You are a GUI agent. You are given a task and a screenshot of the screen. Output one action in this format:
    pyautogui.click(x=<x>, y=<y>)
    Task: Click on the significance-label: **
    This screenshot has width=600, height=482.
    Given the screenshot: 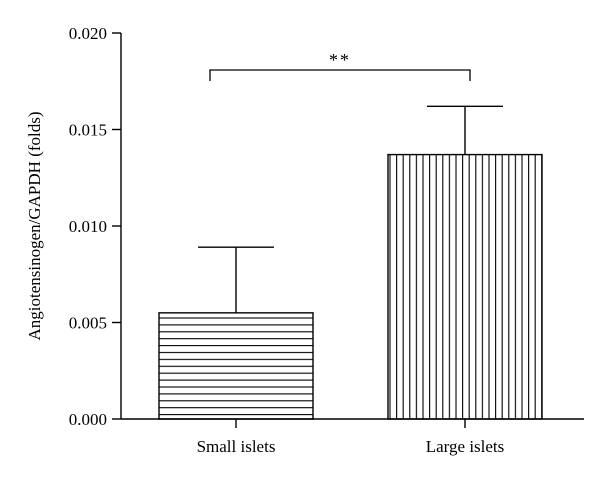 What is the action you would take?
    pyautogui.click(x=340, y=60)
    